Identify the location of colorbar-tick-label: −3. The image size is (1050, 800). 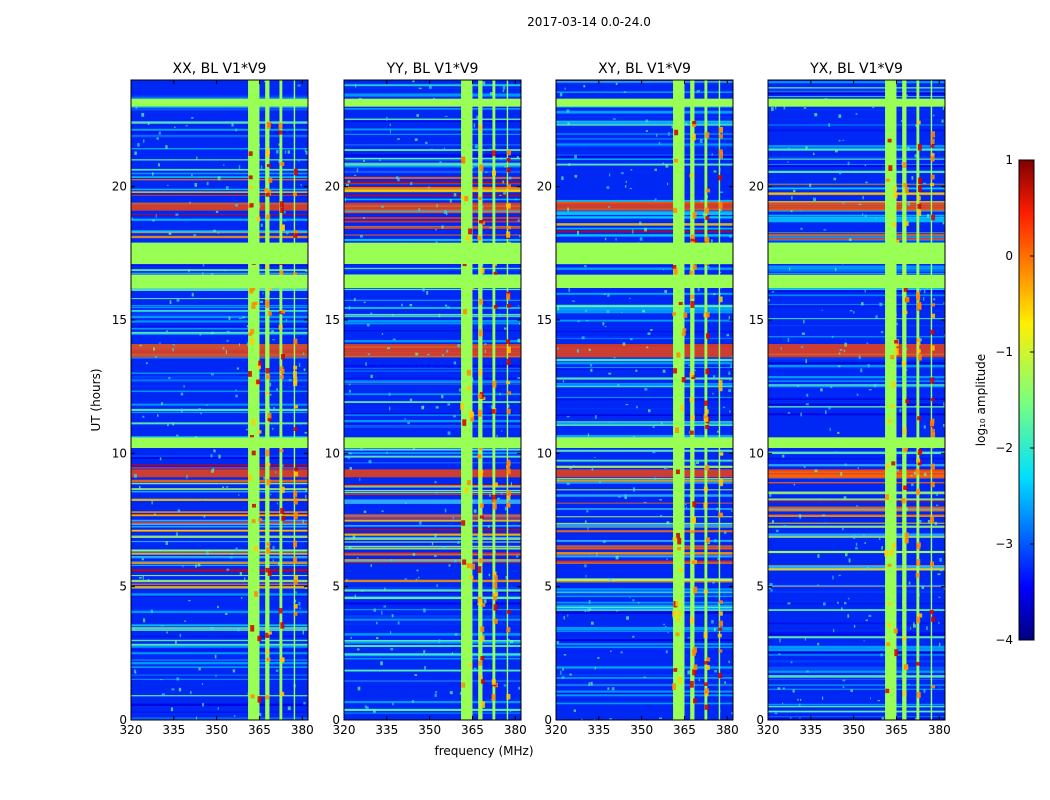
(1004, 544).